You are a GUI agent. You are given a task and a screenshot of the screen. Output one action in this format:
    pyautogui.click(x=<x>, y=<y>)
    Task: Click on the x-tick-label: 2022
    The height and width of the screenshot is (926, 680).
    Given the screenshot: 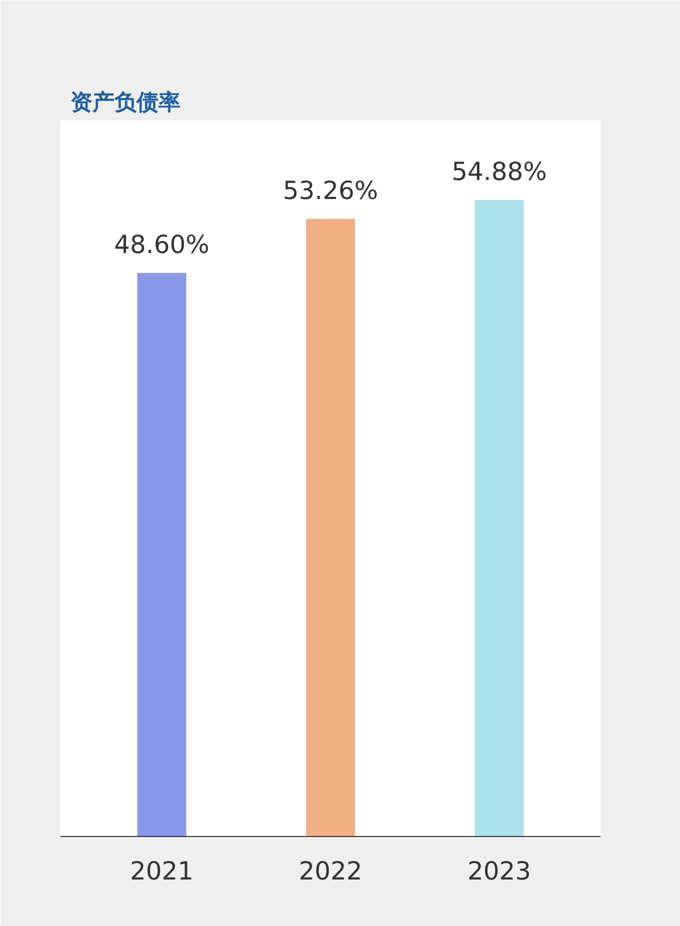 What is the action you would take?
    pyautogui.click(x=330, y=871)
    